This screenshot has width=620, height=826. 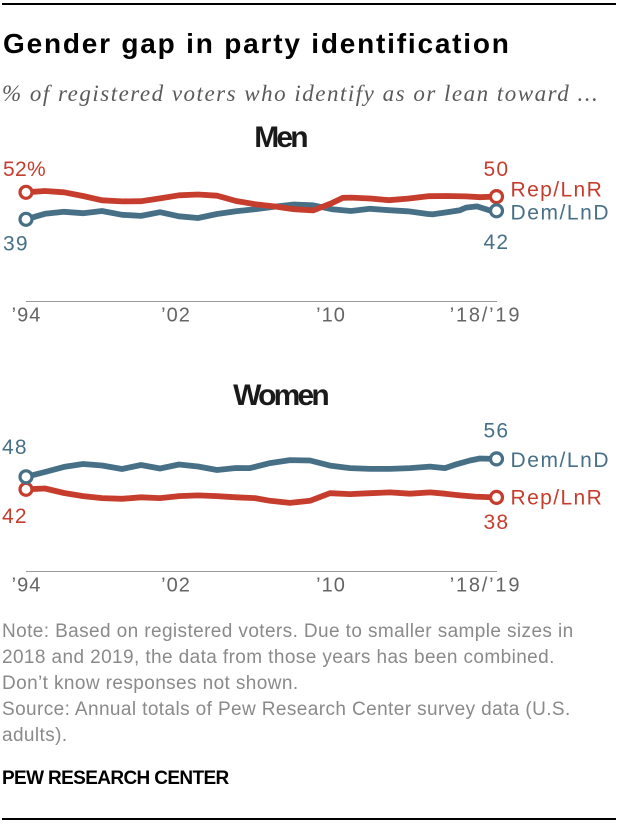 I want to click on svg-text: 38, so click(x=497, y=522).